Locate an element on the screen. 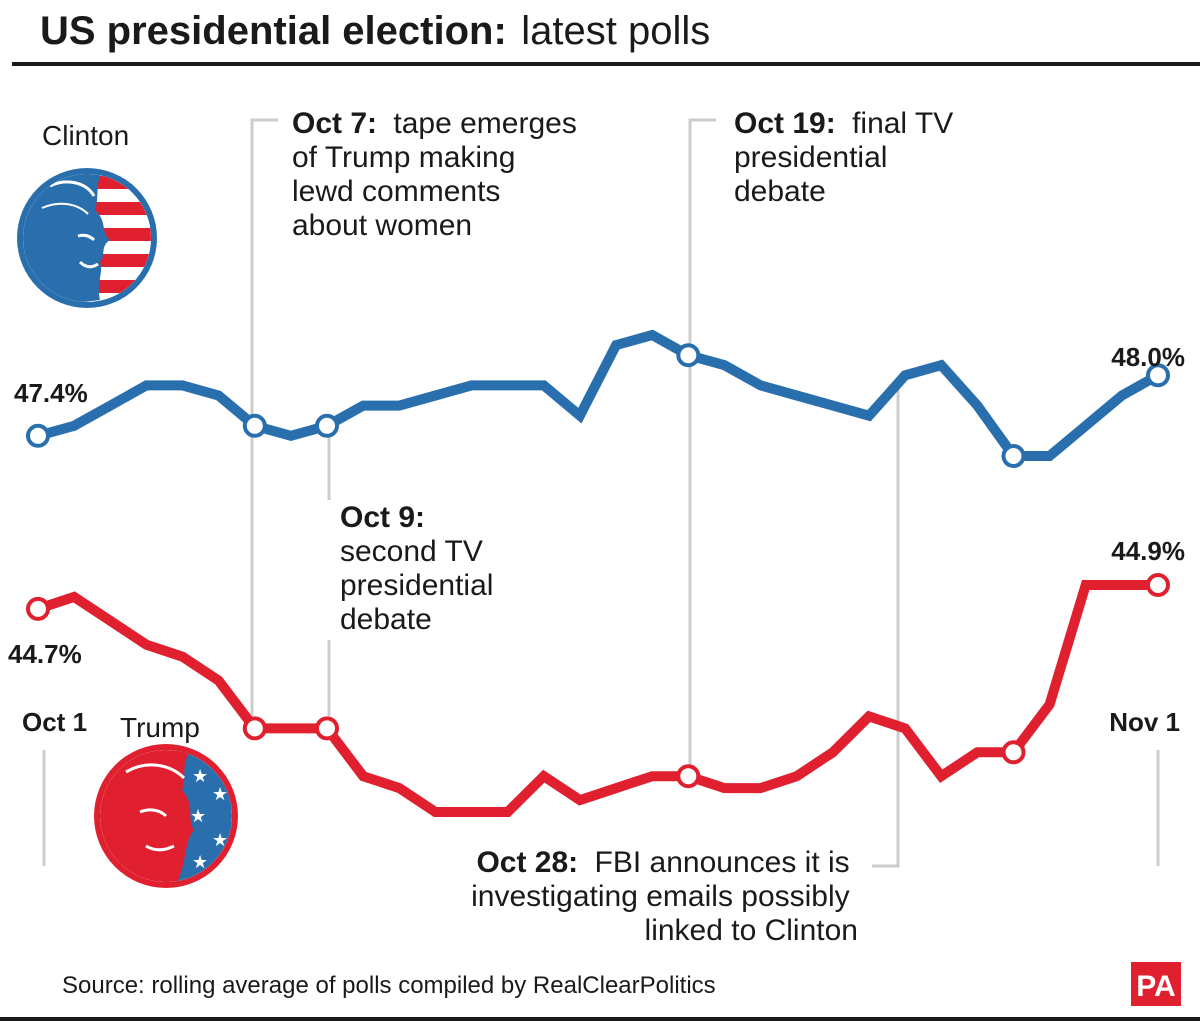 This screenshot has height=1024, width=1200. clinton-portrait-icon is located at coordinates (87, 238).